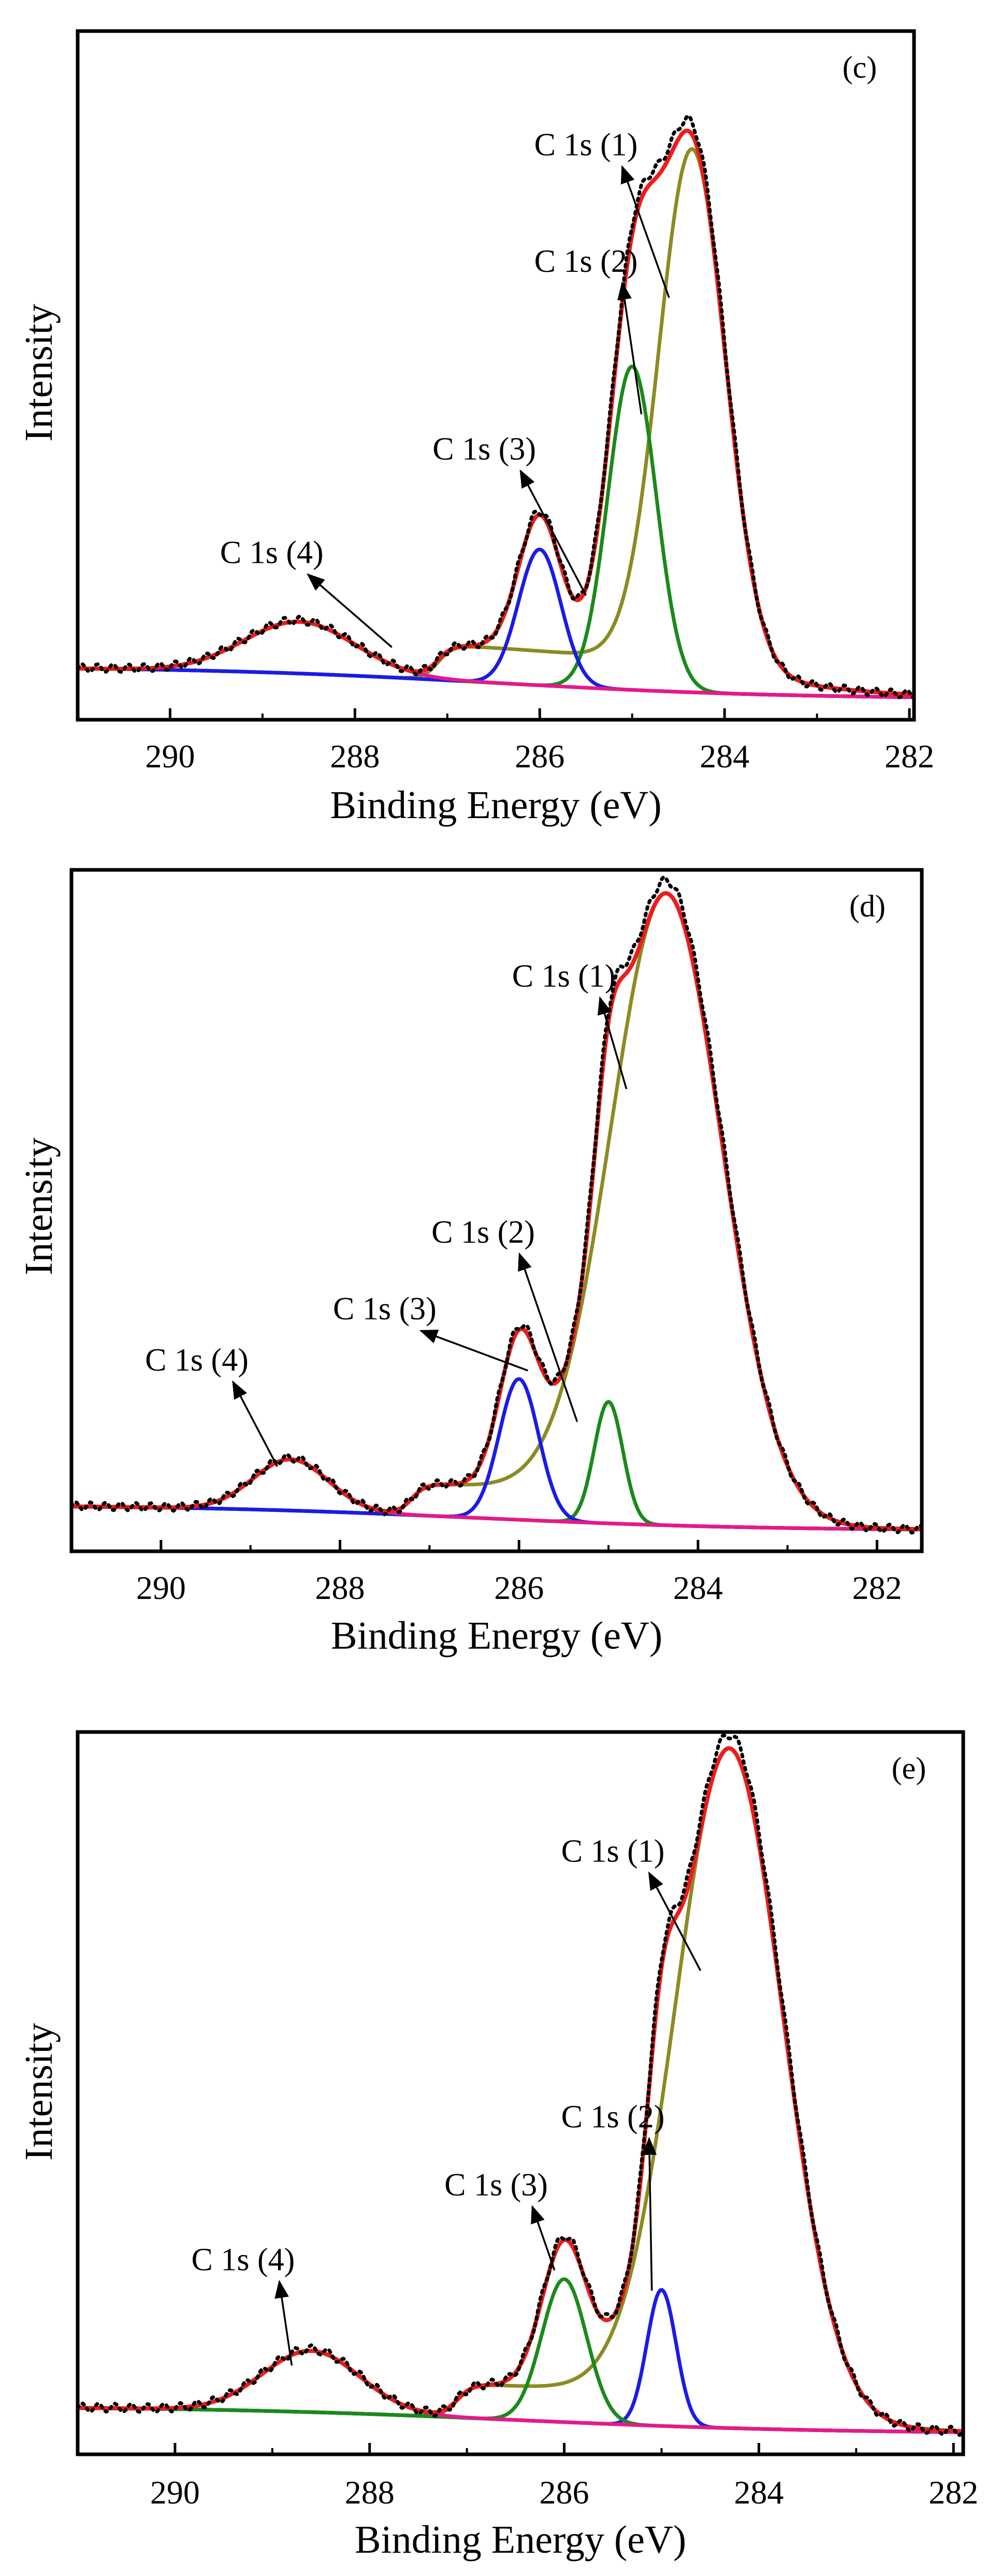 This screenshot has width=986, height=2576. What do you see at coordinates (868, 906) in the screenshot?
I see `panel-label: (d)` at bounding box center [868, 906].